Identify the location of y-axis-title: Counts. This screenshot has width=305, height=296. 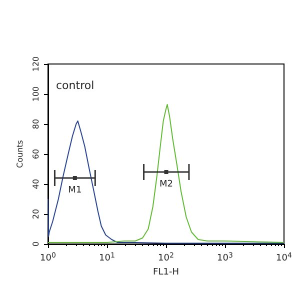
(20, 154).